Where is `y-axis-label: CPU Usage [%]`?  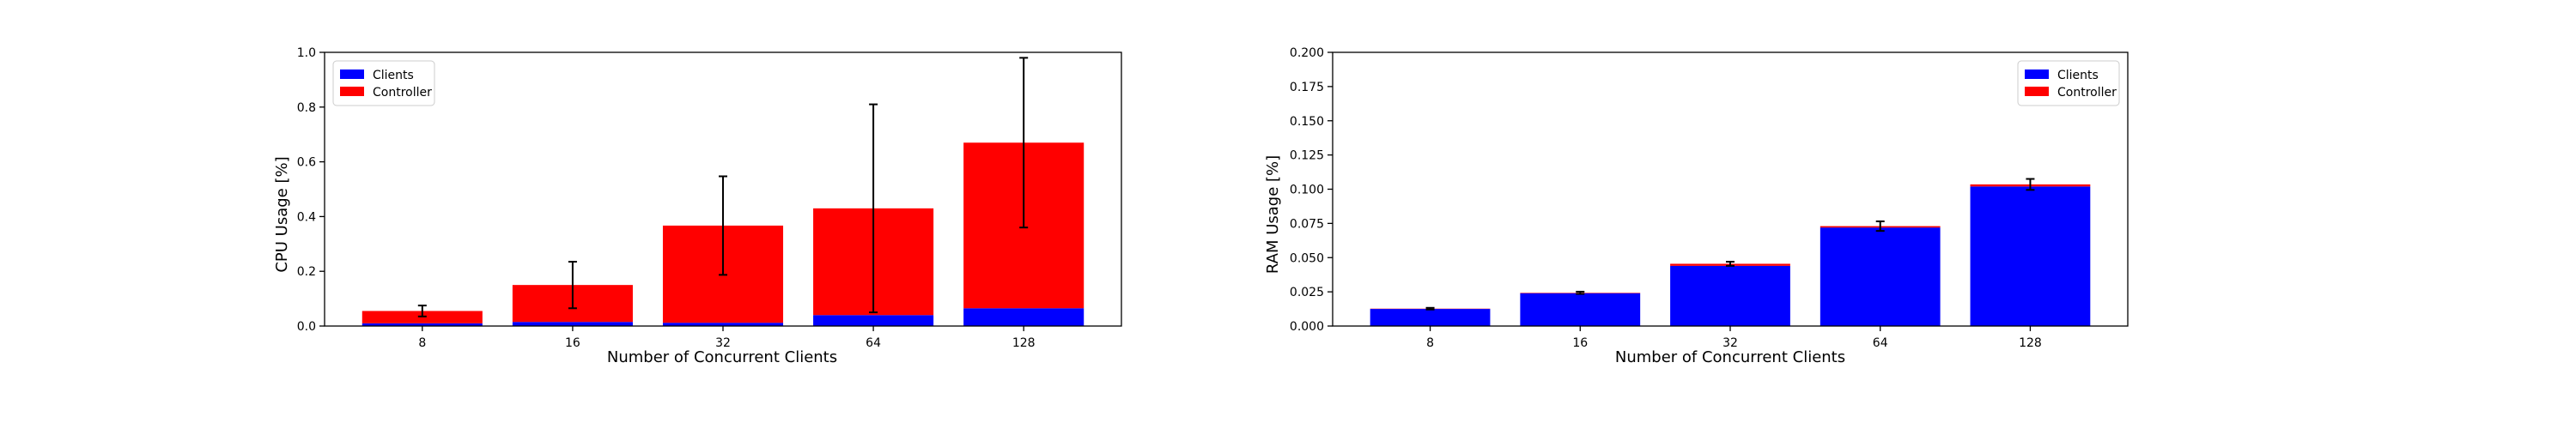
y-axis-label: CPU Usage [%] is located at coordinates (282, 214).